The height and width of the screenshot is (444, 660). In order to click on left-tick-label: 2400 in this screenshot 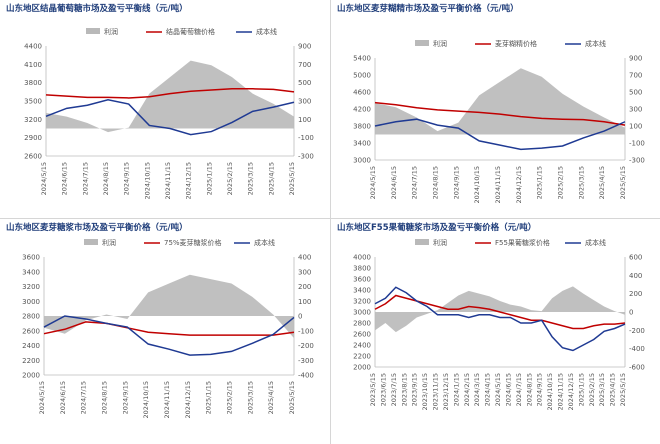, I will do `click(31, 346)`.